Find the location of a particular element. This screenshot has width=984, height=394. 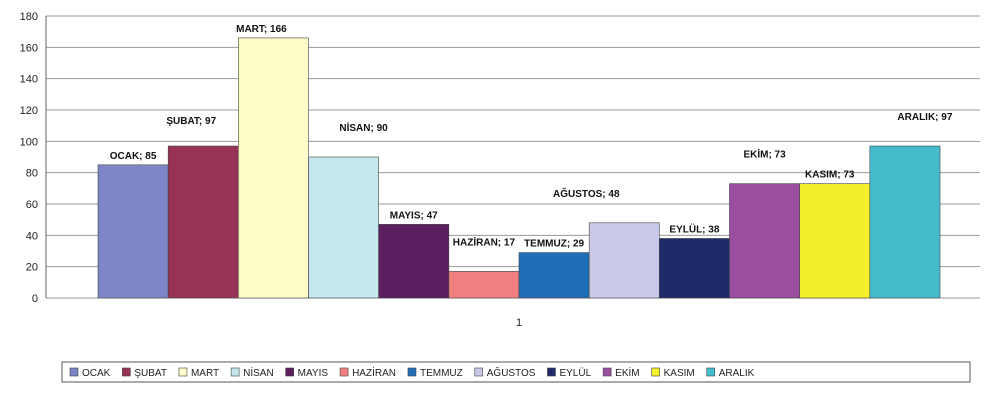

legend-label-5: HAZİRAN is located at coordinates (374, 372).